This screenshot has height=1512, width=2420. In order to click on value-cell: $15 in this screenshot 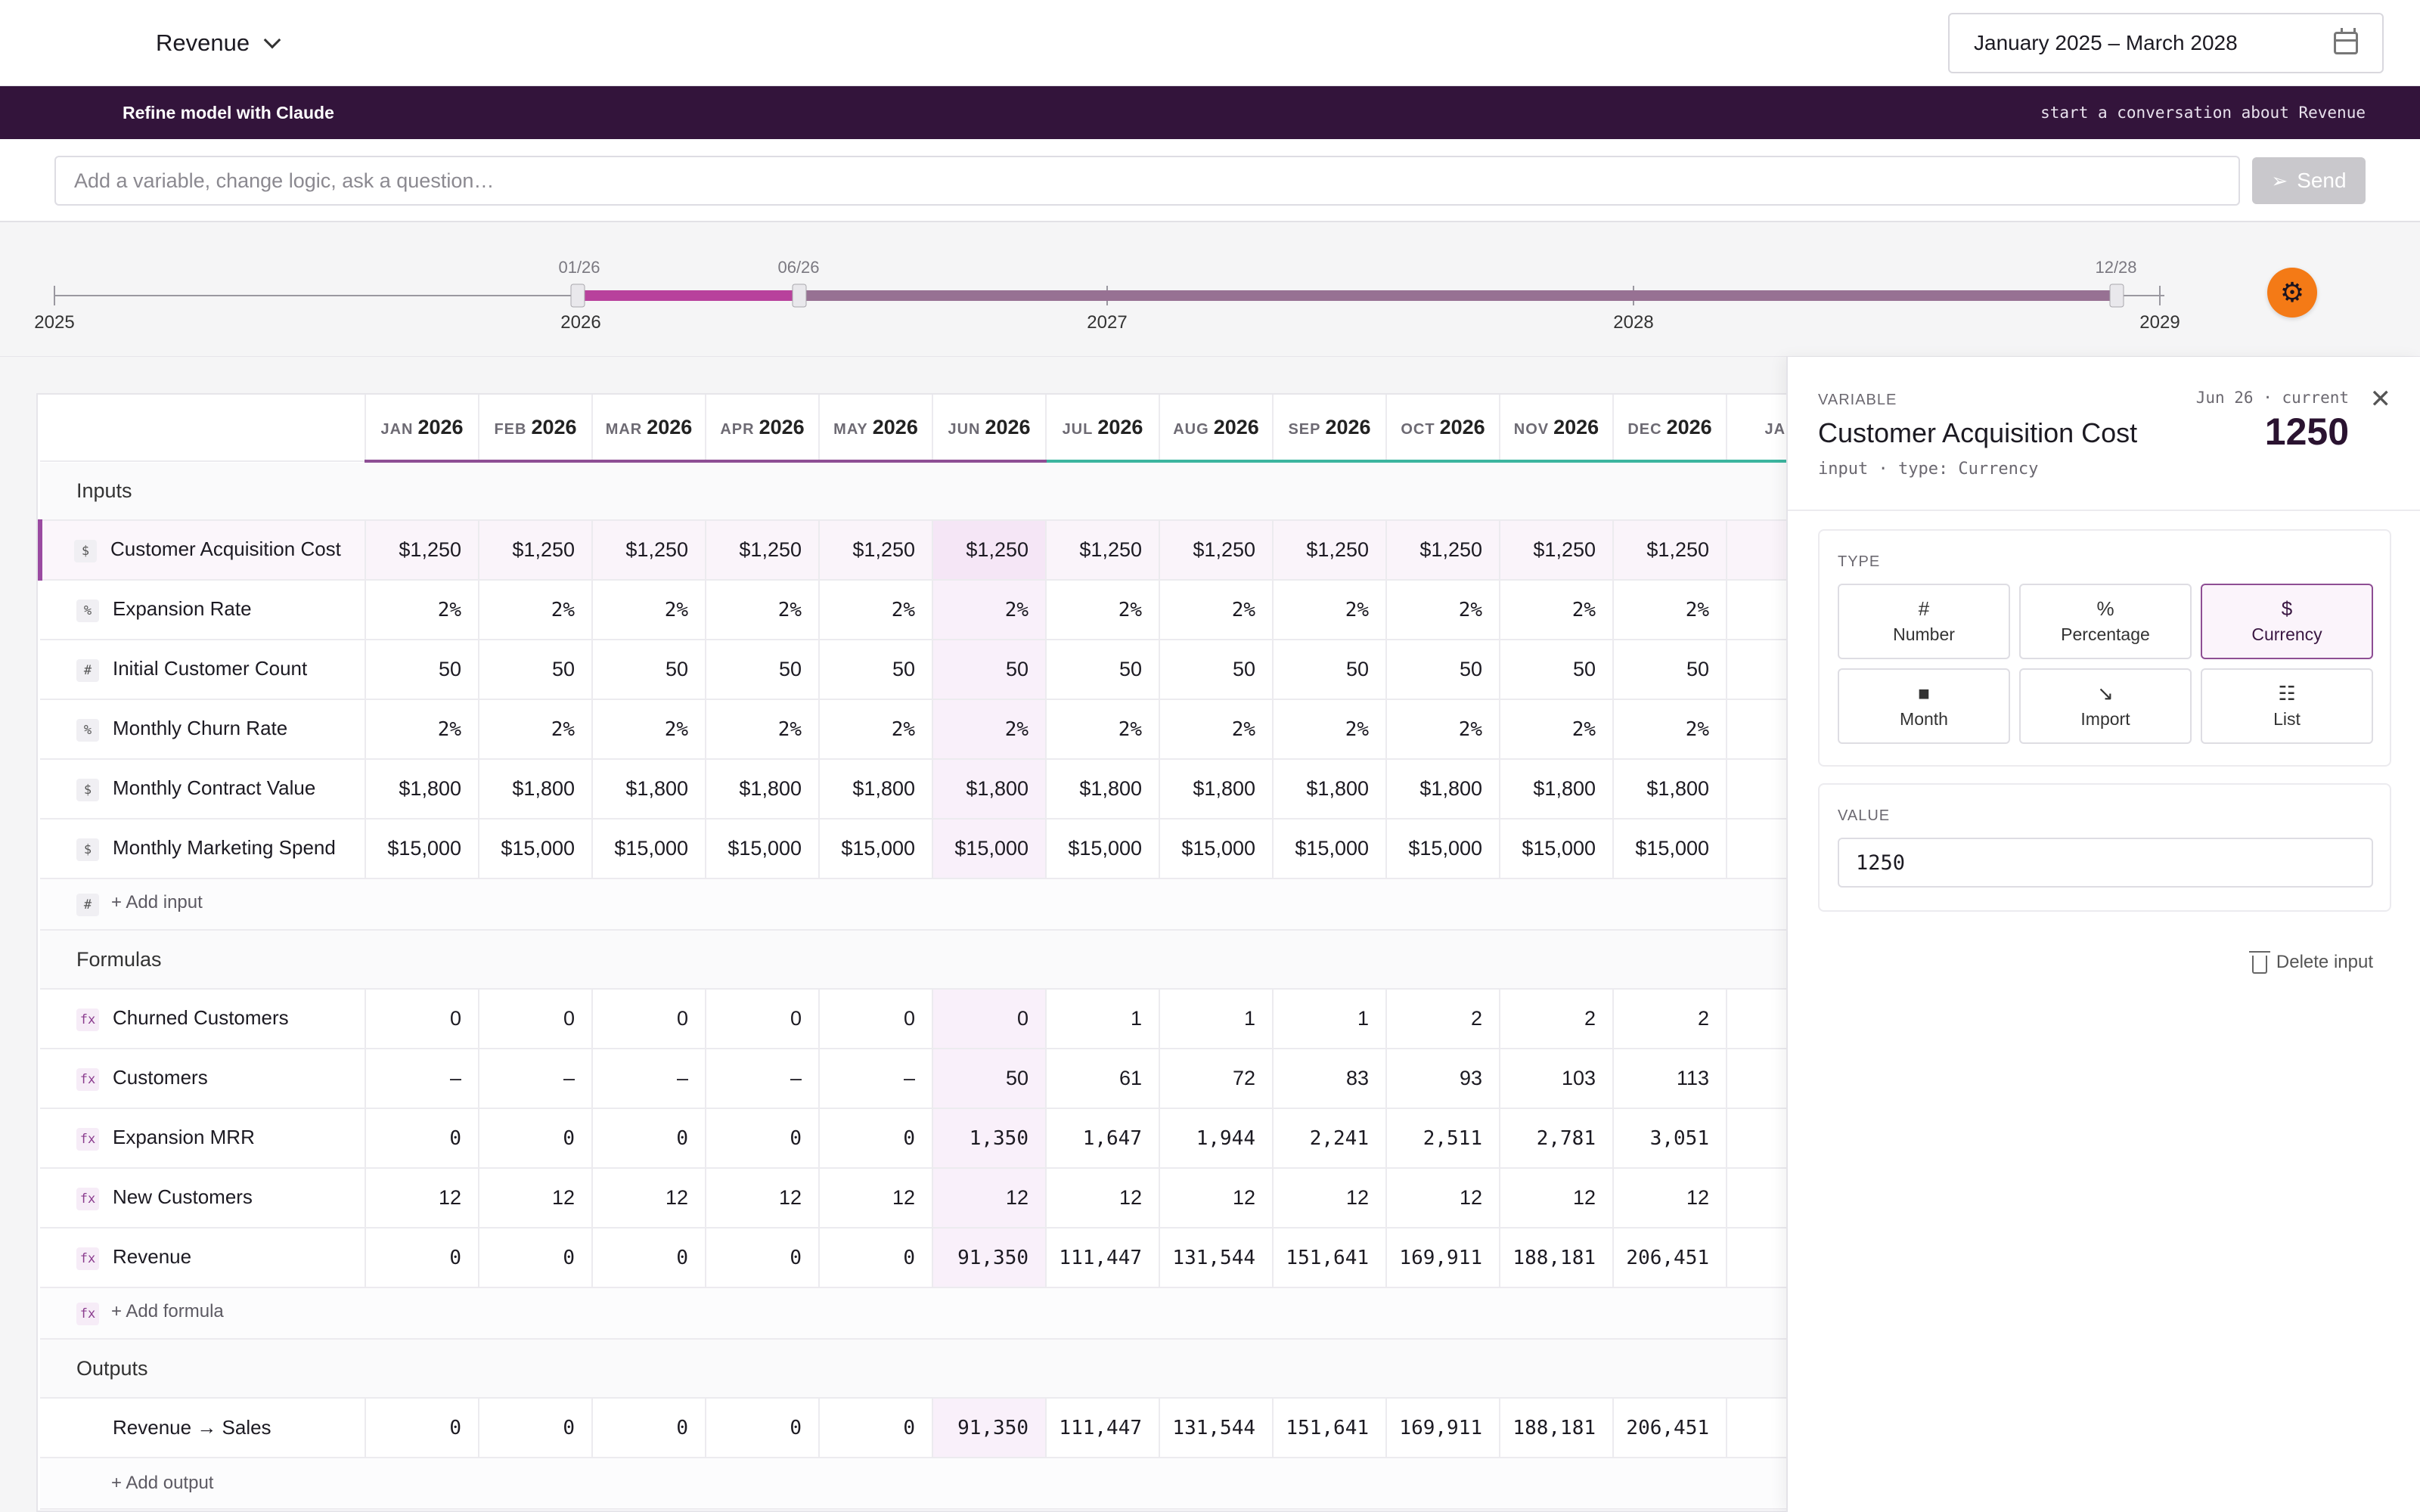, I will do `click(1756, 849)`.